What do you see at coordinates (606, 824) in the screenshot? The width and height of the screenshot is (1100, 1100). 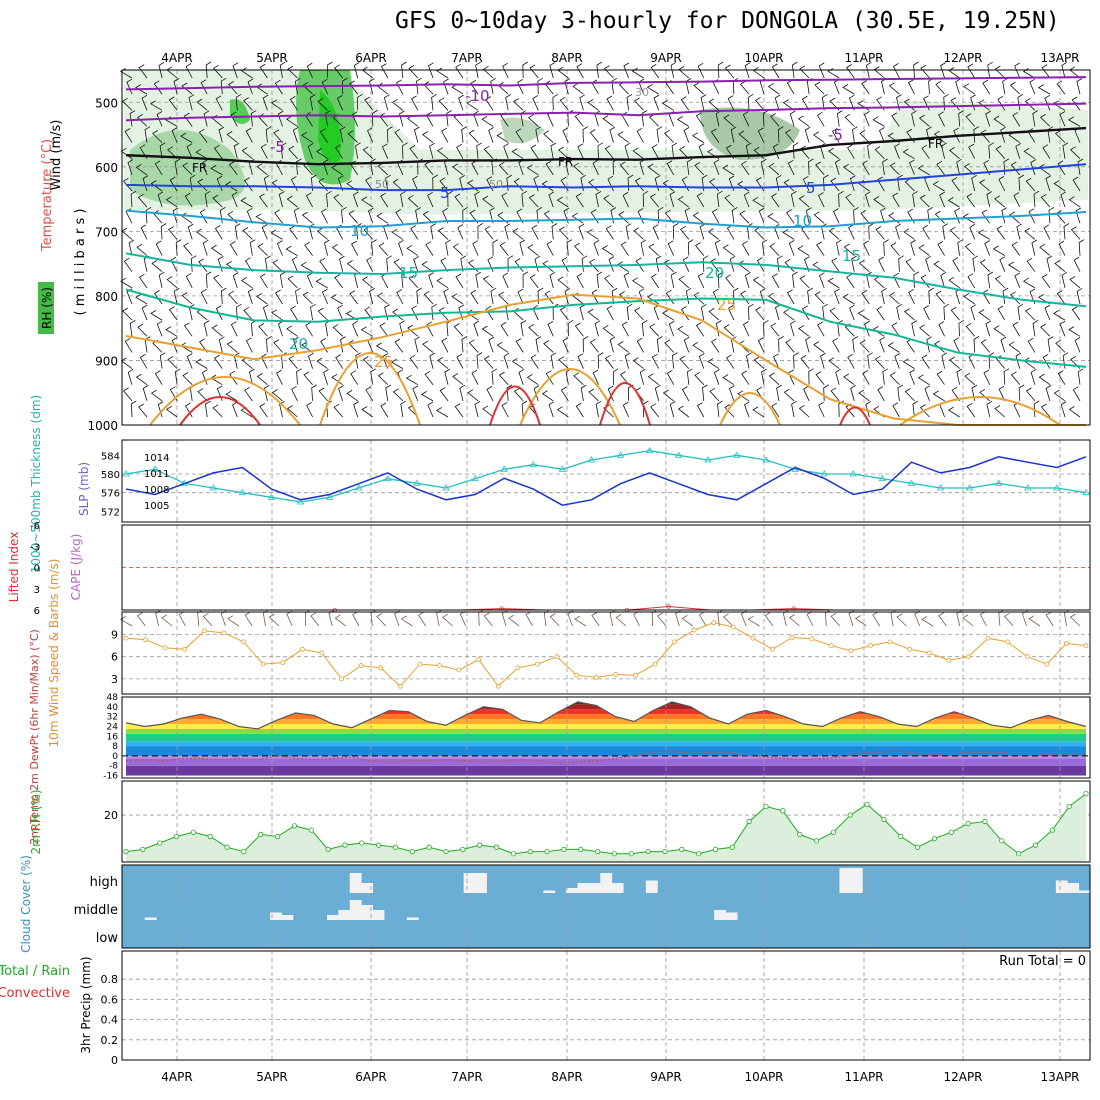 I see `rh-line` at bounding box center [606, 824].